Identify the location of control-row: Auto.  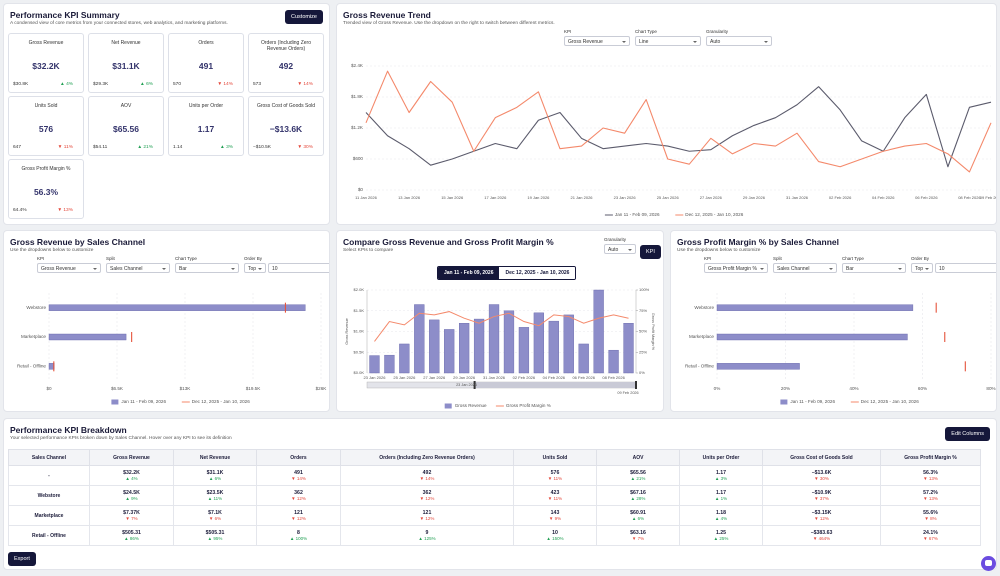
(739, 41).